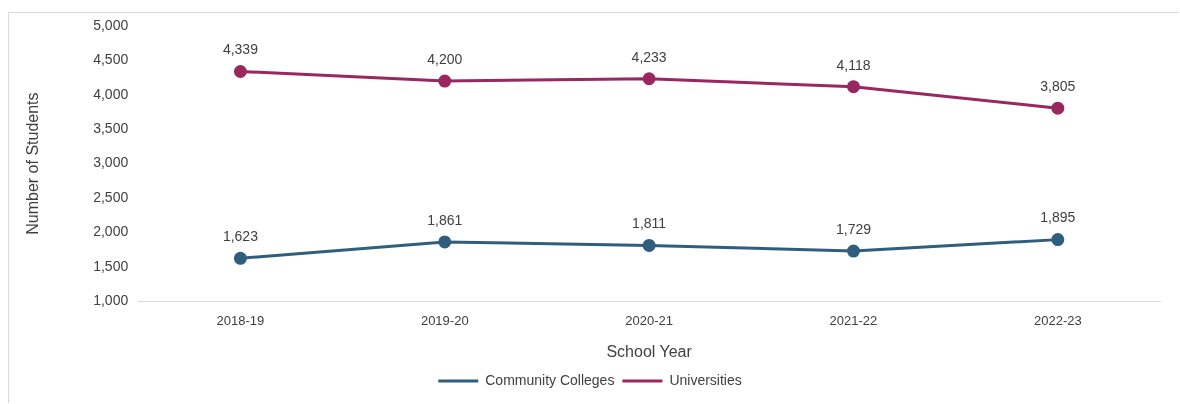 The height and width of the screenshot is (404, 1180). I want to click on y-tick-label: 2,500, so click(111, 196).